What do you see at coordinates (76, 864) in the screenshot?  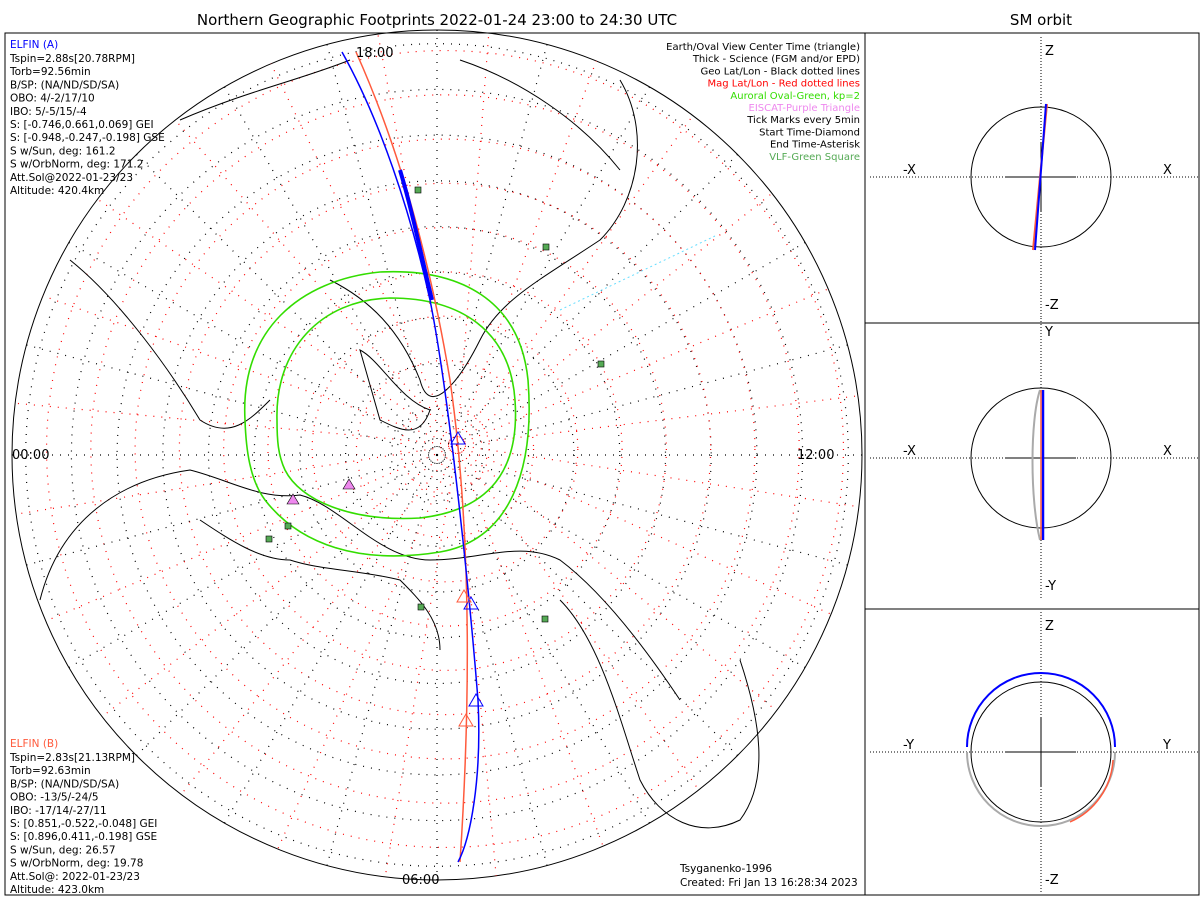 I see `info-line: S w/OrbNorm, deg: 19.78` at bounding box center [76, 864].